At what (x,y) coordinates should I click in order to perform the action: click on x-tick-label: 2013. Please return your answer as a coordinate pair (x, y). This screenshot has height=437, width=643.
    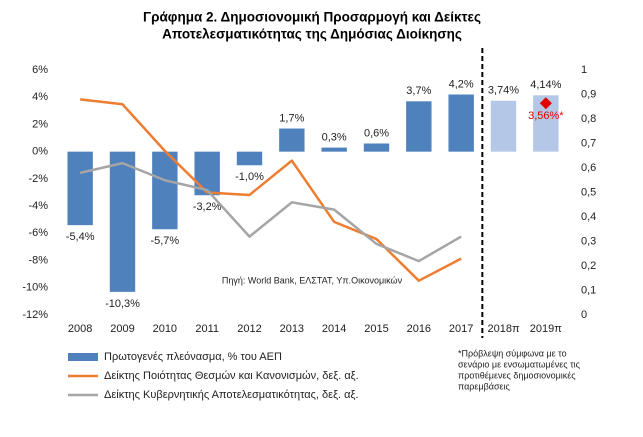
    Looking at the image, I should click on (292, 329).